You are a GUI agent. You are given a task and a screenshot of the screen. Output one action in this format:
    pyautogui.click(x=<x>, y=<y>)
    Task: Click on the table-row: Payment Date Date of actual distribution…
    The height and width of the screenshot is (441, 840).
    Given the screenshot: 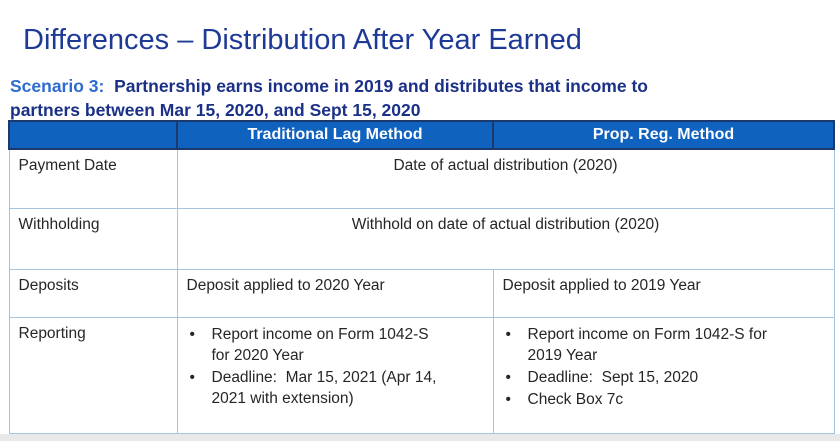 What is the action you would take?
    pyautogui.click(x=421, y=178)
    